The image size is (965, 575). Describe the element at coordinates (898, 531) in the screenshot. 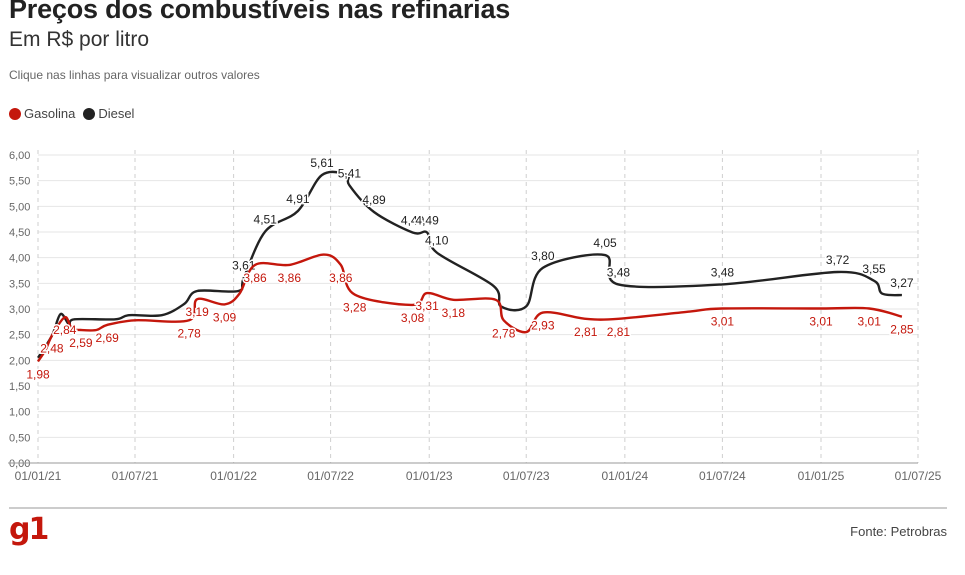

I see `source-note: Fonte: Petrobras` at that location.